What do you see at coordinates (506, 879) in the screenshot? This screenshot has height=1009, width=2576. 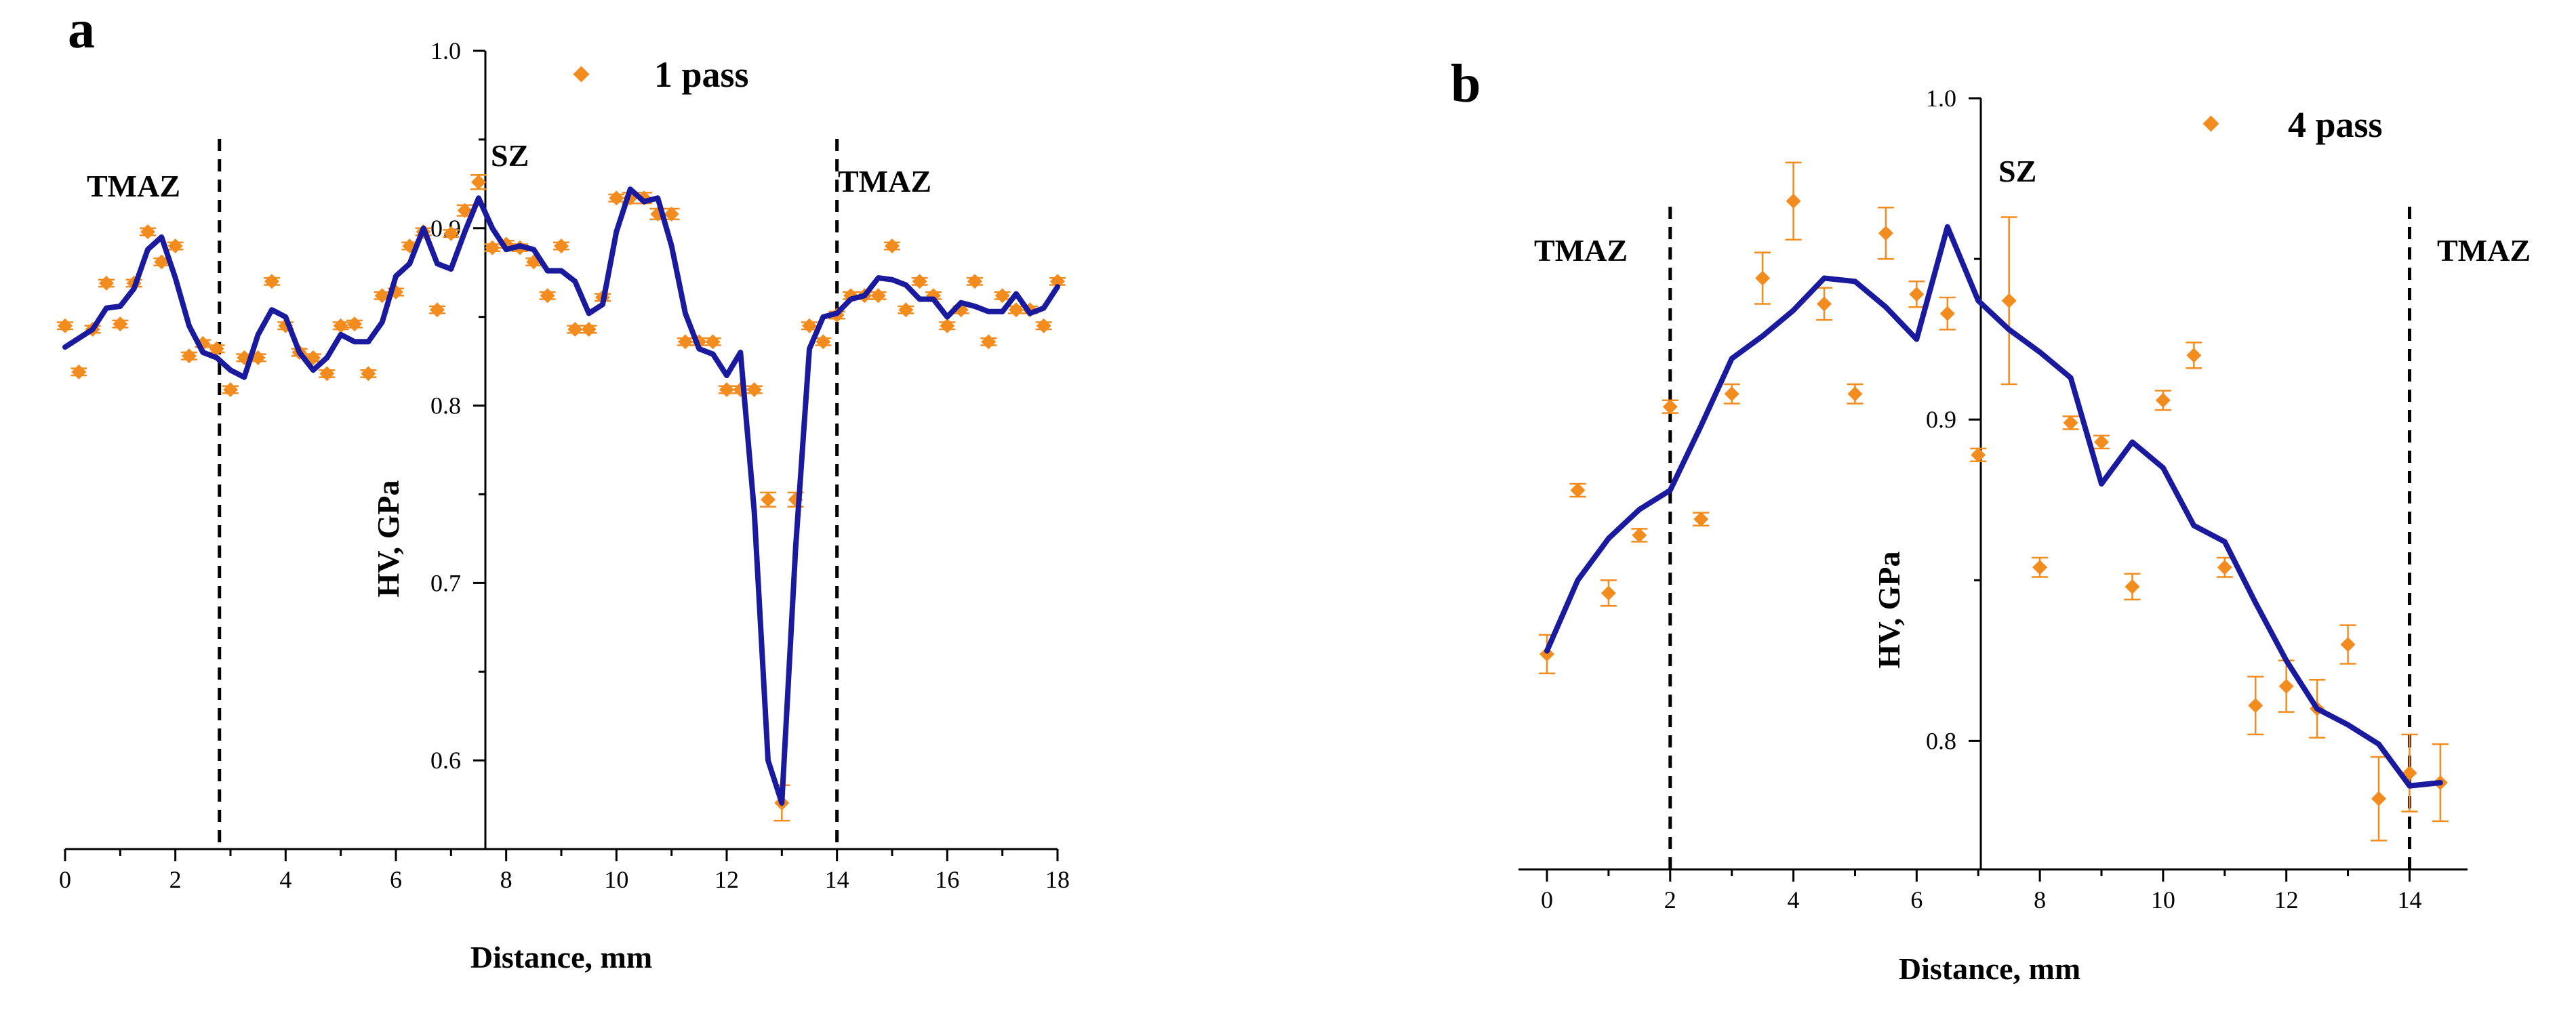 I see `panel-a-x-tick-label: 8` at bounding box center [506, 879].